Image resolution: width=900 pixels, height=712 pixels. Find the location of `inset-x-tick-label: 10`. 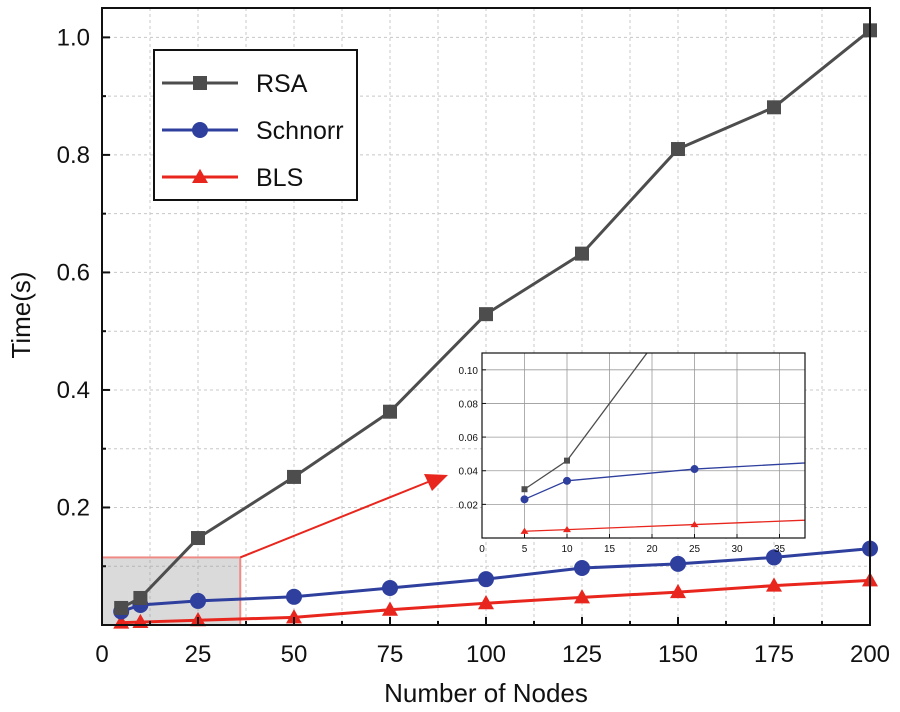

inset-x-tick-label: 10 is located at coordinates (567, 549).